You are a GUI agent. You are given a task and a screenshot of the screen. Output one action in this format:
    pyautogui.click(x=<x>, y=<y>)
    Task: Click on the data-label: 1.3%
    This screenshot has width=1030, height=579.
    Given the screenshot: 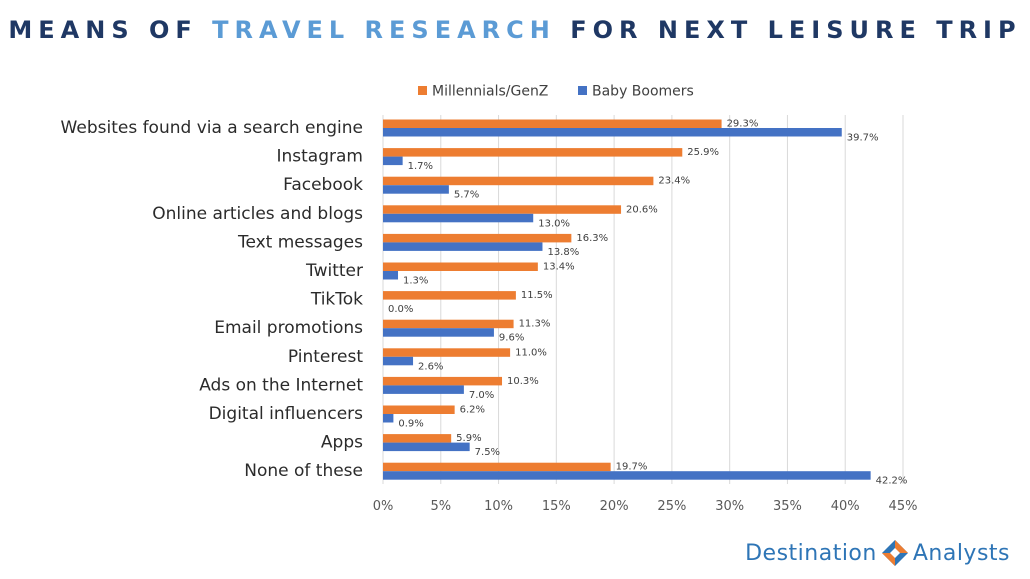 What is the action you would take?
    pyautogui.click(x=415, y=281)
    